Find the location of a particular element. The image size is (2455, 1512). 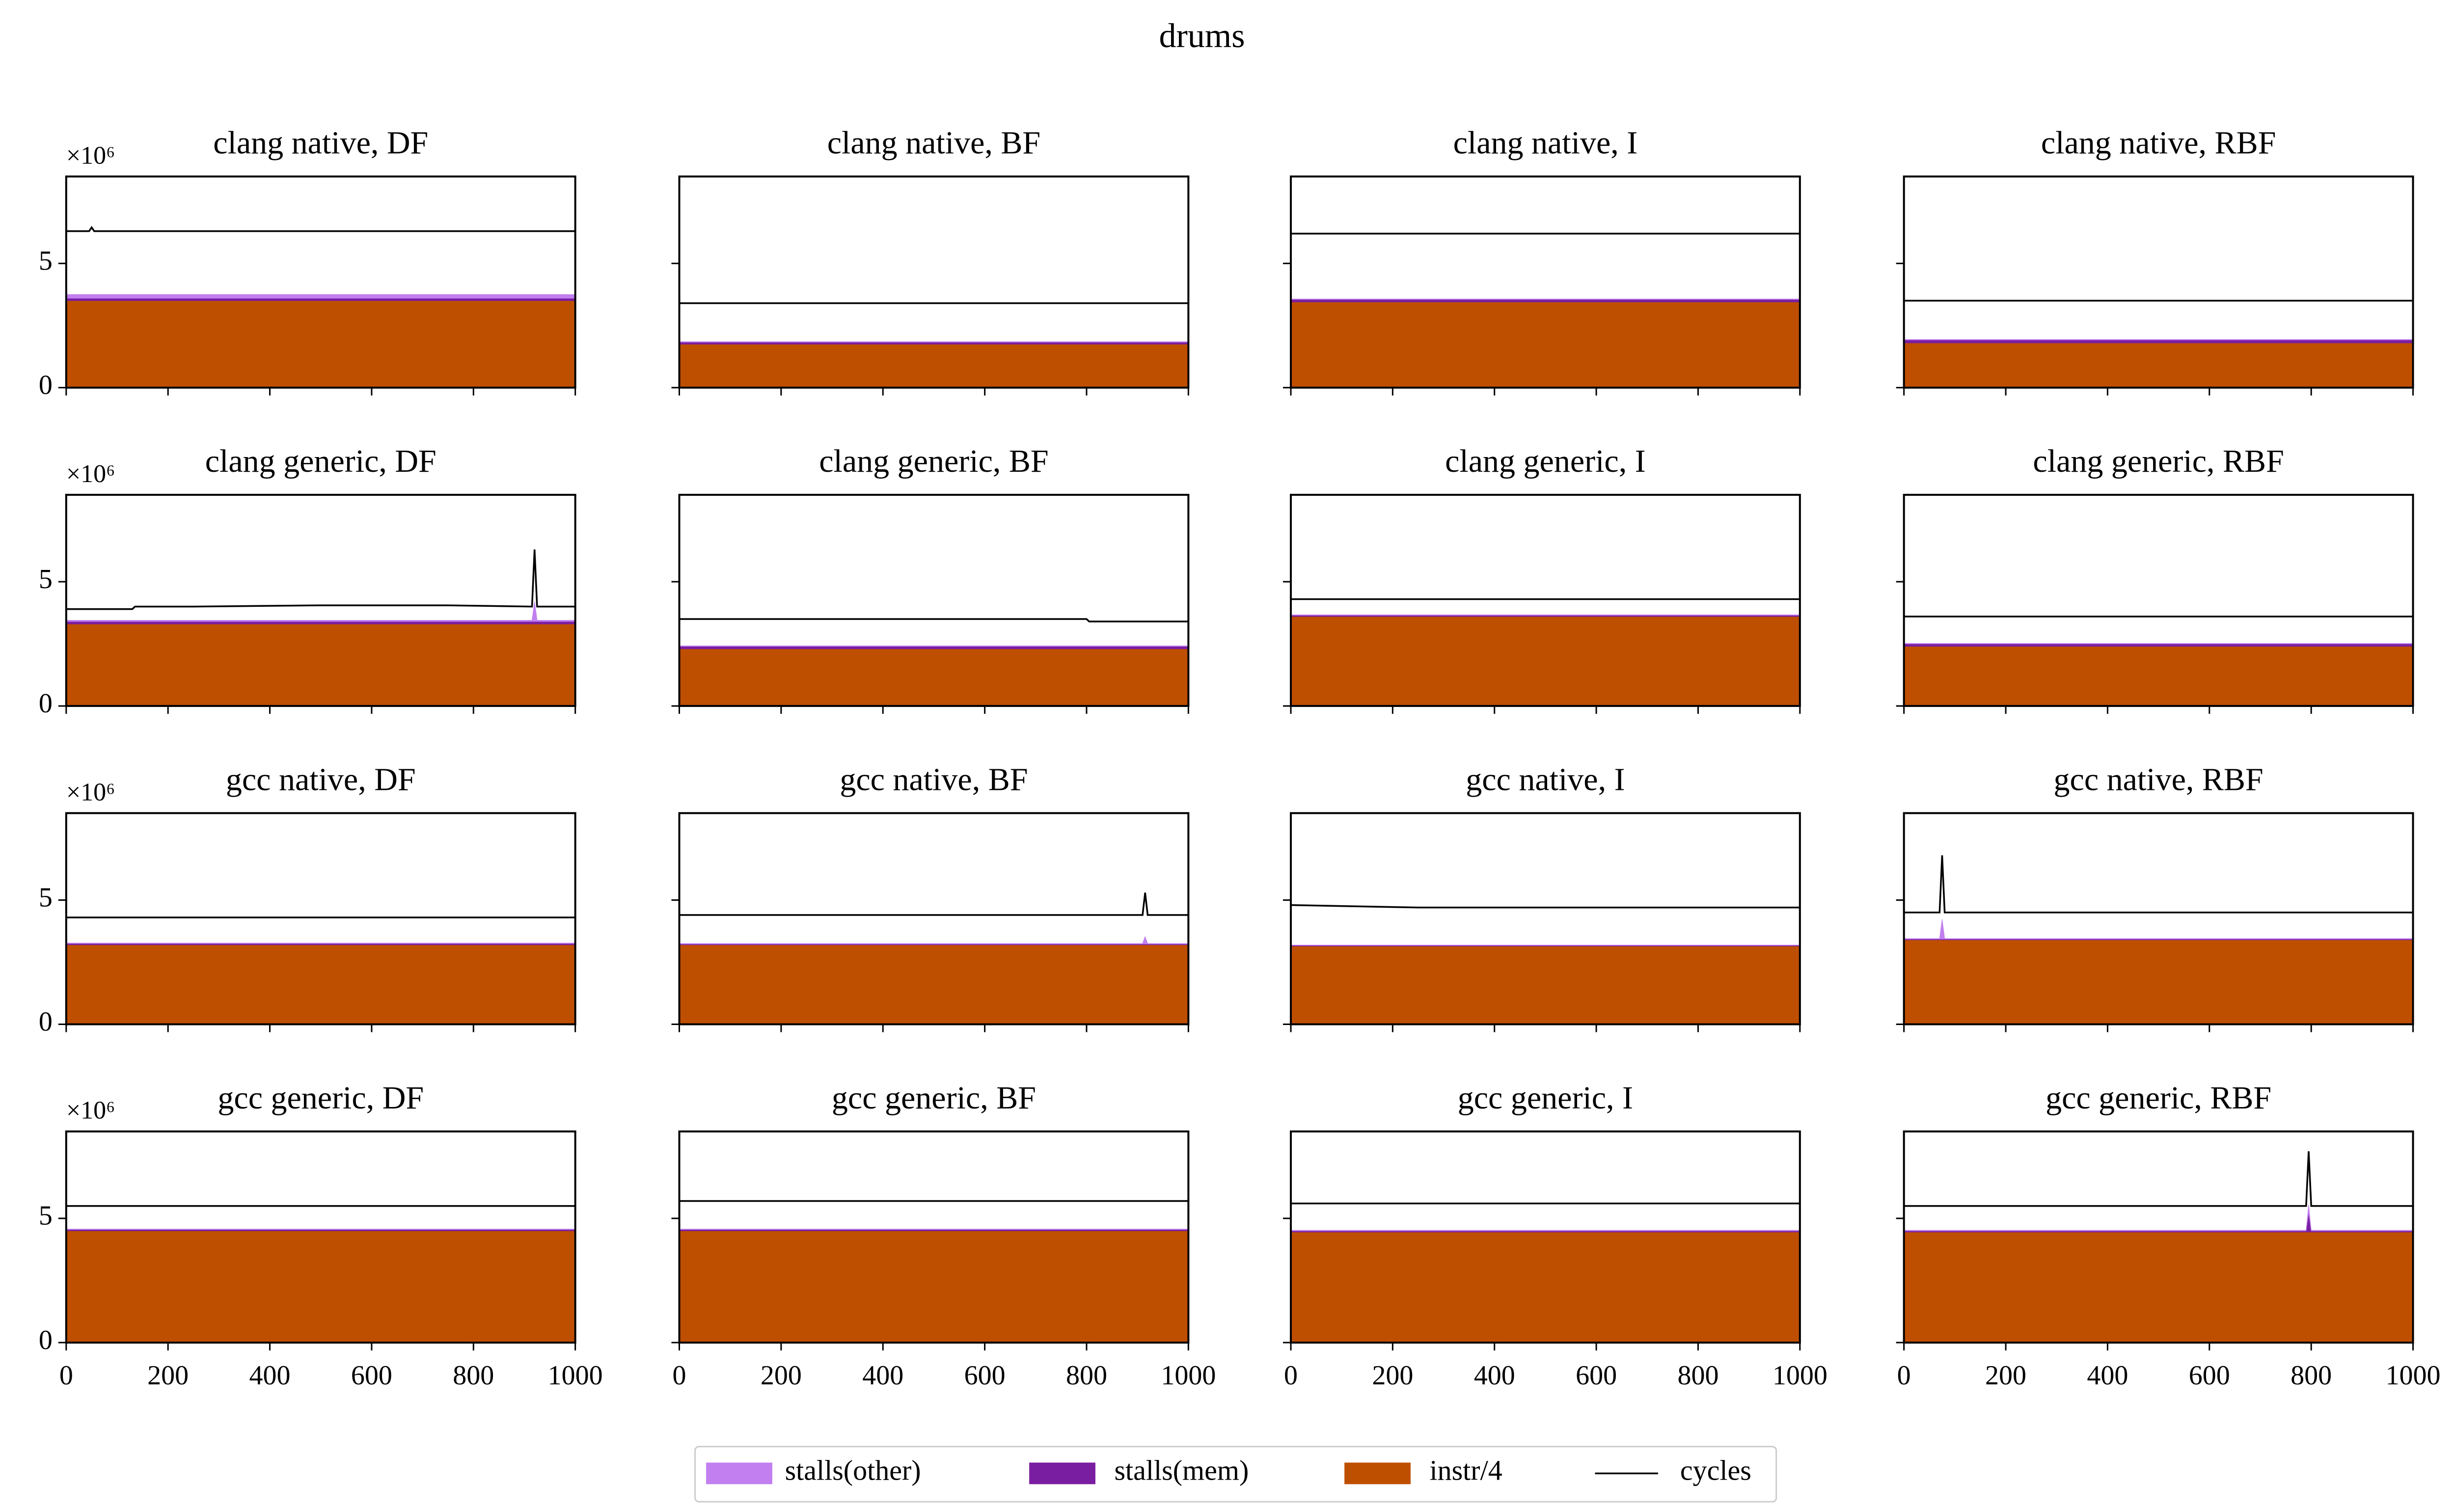

legend-frame is located at coordinates (1235, 1474).